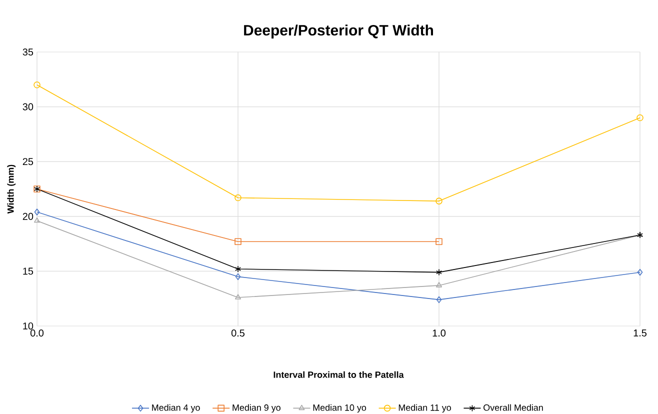 The height and width of the screenshot is (414, 658). Describe the element at coordinates (339, 31) in the screenshot. I see `chart-title: Deeper/Posterior QT Width` at that location.